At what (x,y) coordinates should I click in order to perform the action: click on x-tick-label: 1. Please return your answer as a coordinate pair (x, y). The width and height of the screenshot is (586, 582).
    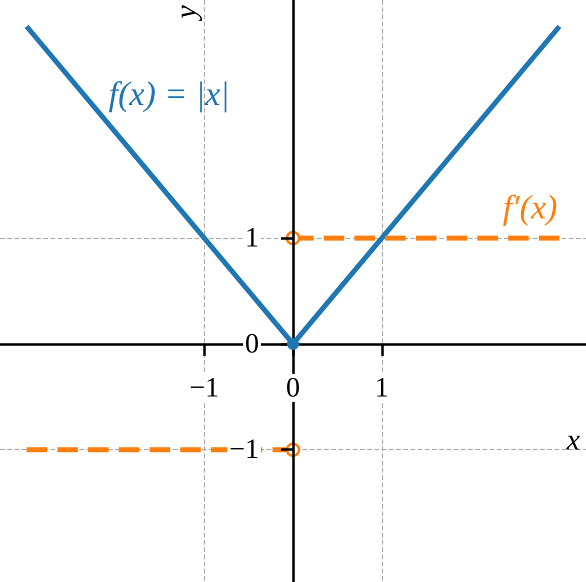
    Looking at the image, I should click on (381, 388).